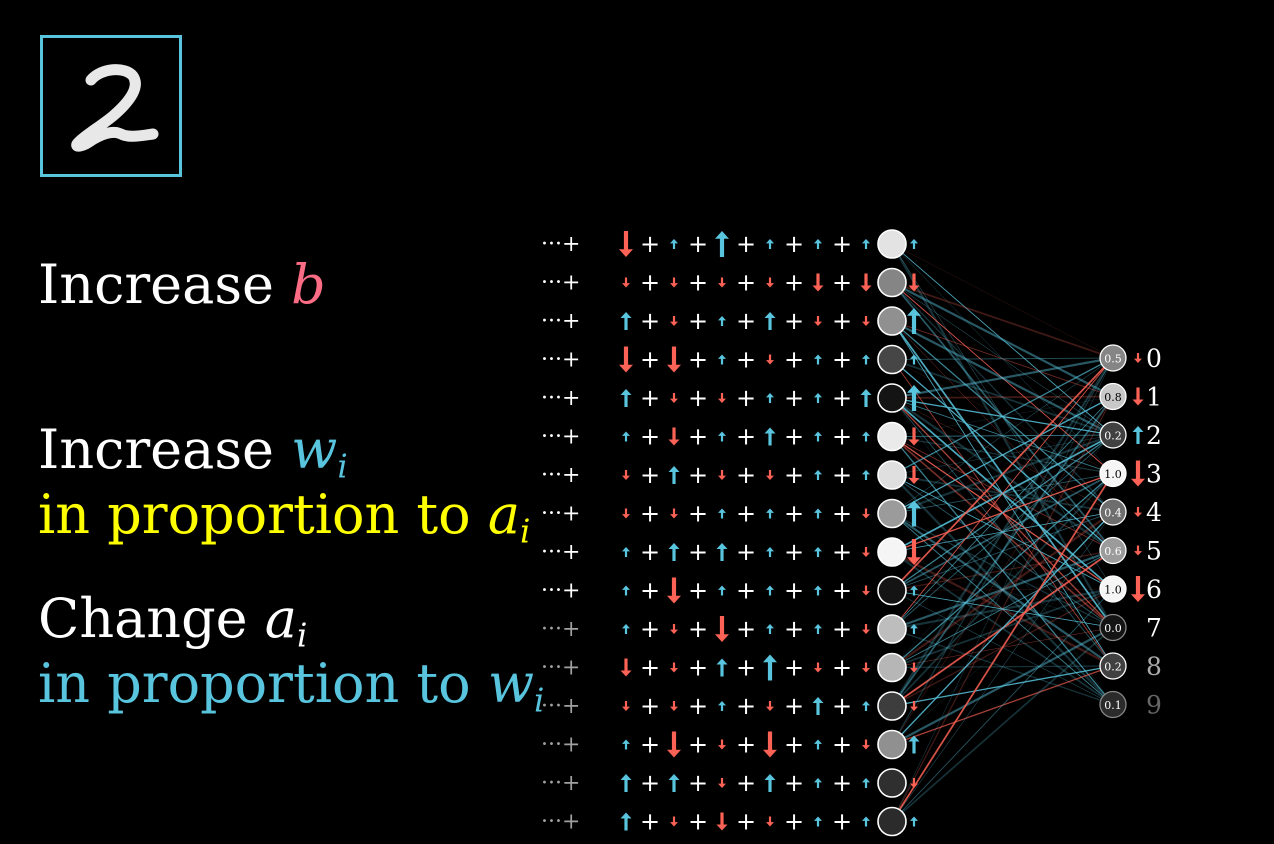  Describe the element at coordinates (1154, 474) in the screenshot. I see `output-digit-label: 3` at that location.